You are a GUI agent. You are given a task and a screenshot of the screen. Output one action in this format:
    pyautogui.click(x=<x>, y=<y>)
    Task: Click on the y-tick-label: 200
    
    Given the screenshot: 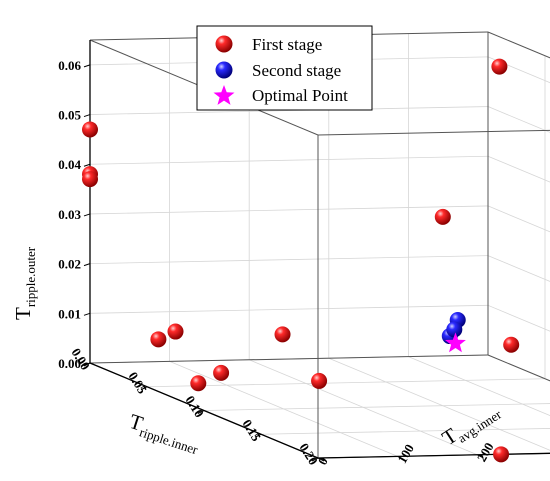 What is the action you would take?
    pyautogui.click(x=485, y=452)
    